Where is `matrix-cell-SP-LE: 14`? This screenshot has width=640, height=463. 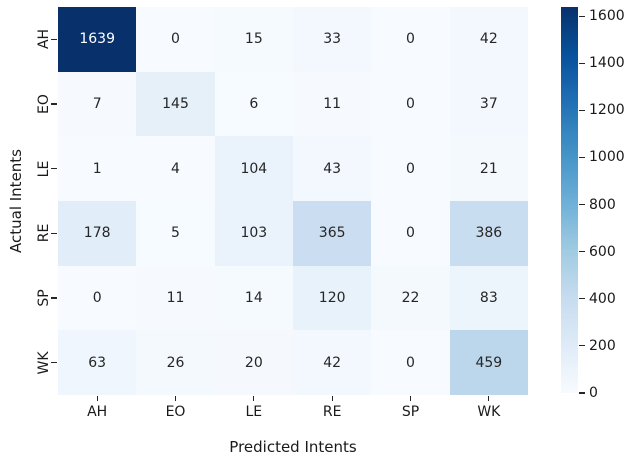 matrix-cell-SP-LE: 14 is located at coordinates (253, 298).